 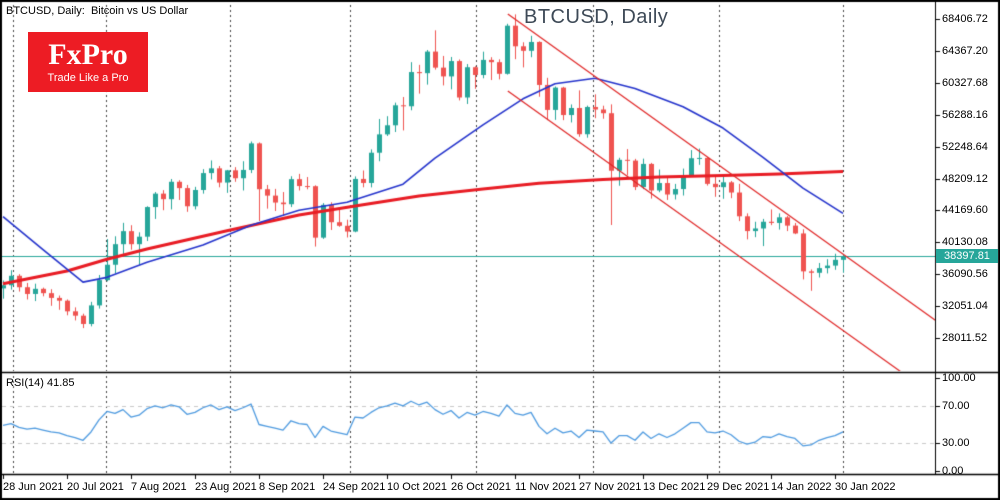 I want to click on date-axis-label: 24 Sep 2021, so click(x=354, y=487).